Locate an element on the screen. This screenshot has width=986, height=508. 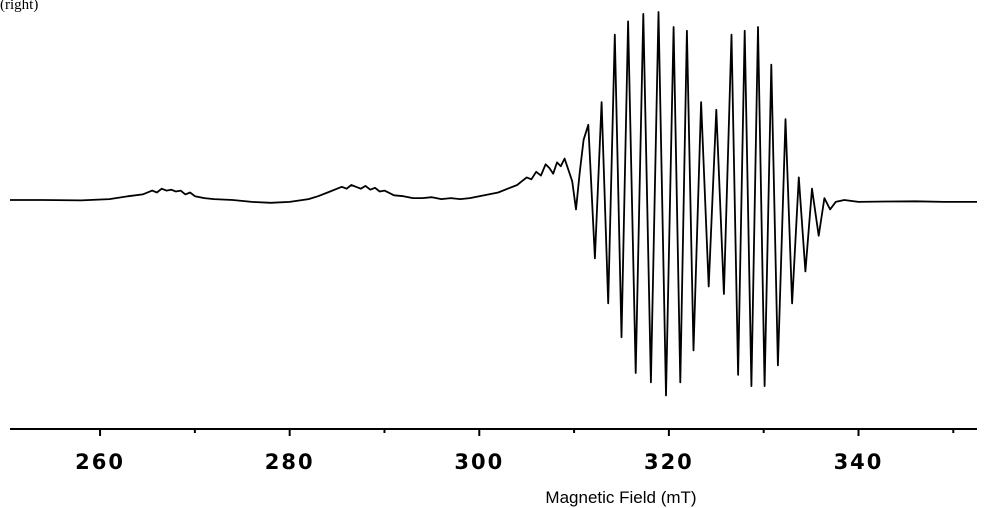
x-tick-label: 260 is located at coordinates (100, 462).